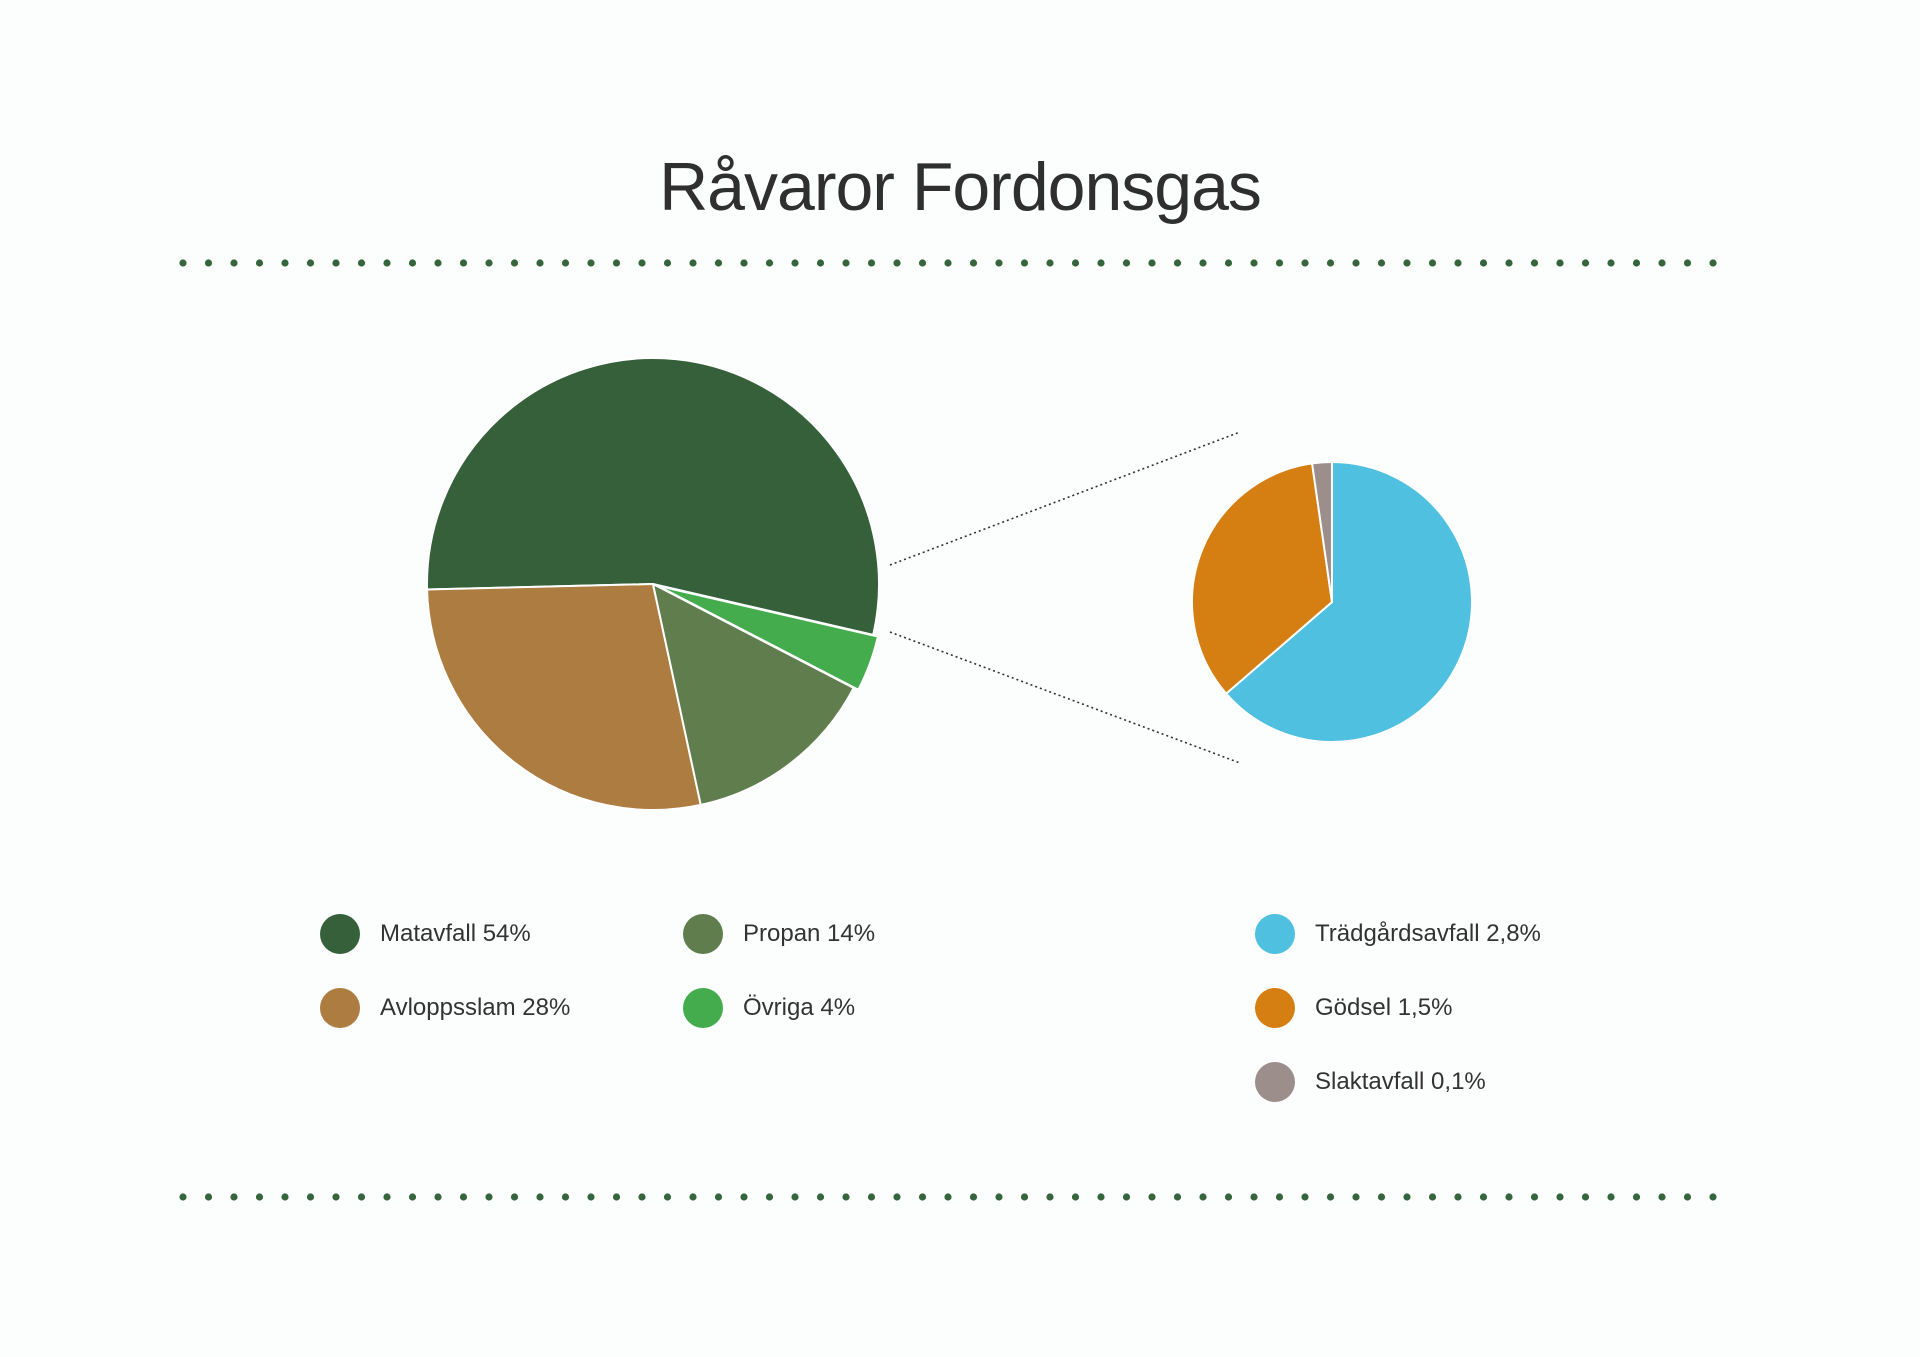  I want to click on legend-label: Övriga 4%, so click(799, 1007).